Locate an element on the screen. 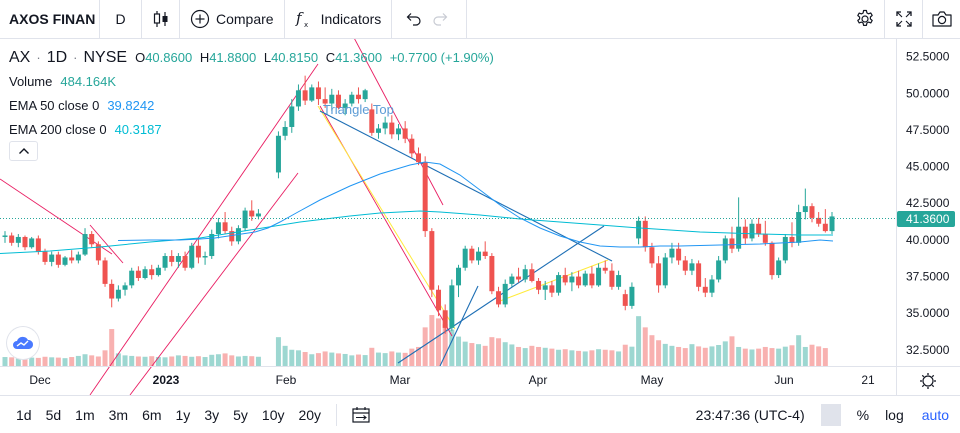 This screenshot has height=433, width=960. volume-legend-row: Volume 484.164K is located at coordinates (251, 82).